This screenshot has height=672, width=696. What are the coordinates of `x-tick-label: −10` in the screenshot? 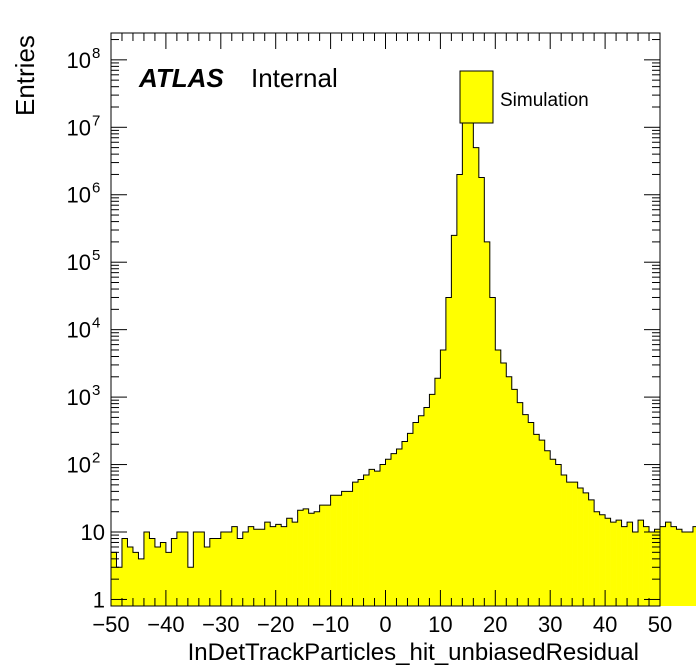 It's located at (330, 624).